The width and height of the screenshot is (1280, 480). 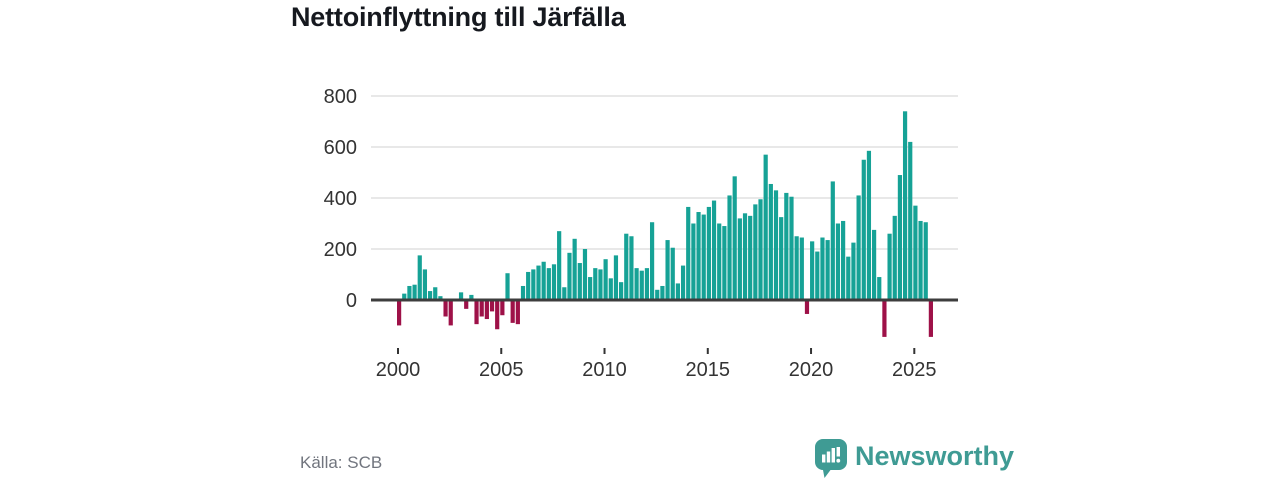 What do you see at coordinates (502, 308) in the screenshot?
I see `bar-2005-Q1` at bounding box center [502, 308].